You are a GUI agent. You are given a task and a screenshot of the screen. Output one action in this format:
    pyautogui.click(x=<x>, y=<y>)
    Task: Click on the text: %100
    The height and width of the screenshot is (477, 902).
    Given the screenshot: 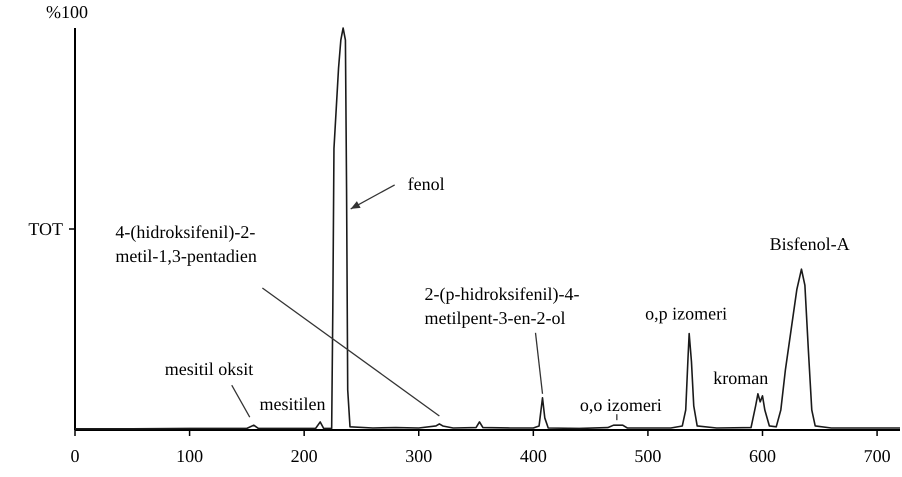 What is the action you would take?
    pyautogui.click(x=67, y=12)
    